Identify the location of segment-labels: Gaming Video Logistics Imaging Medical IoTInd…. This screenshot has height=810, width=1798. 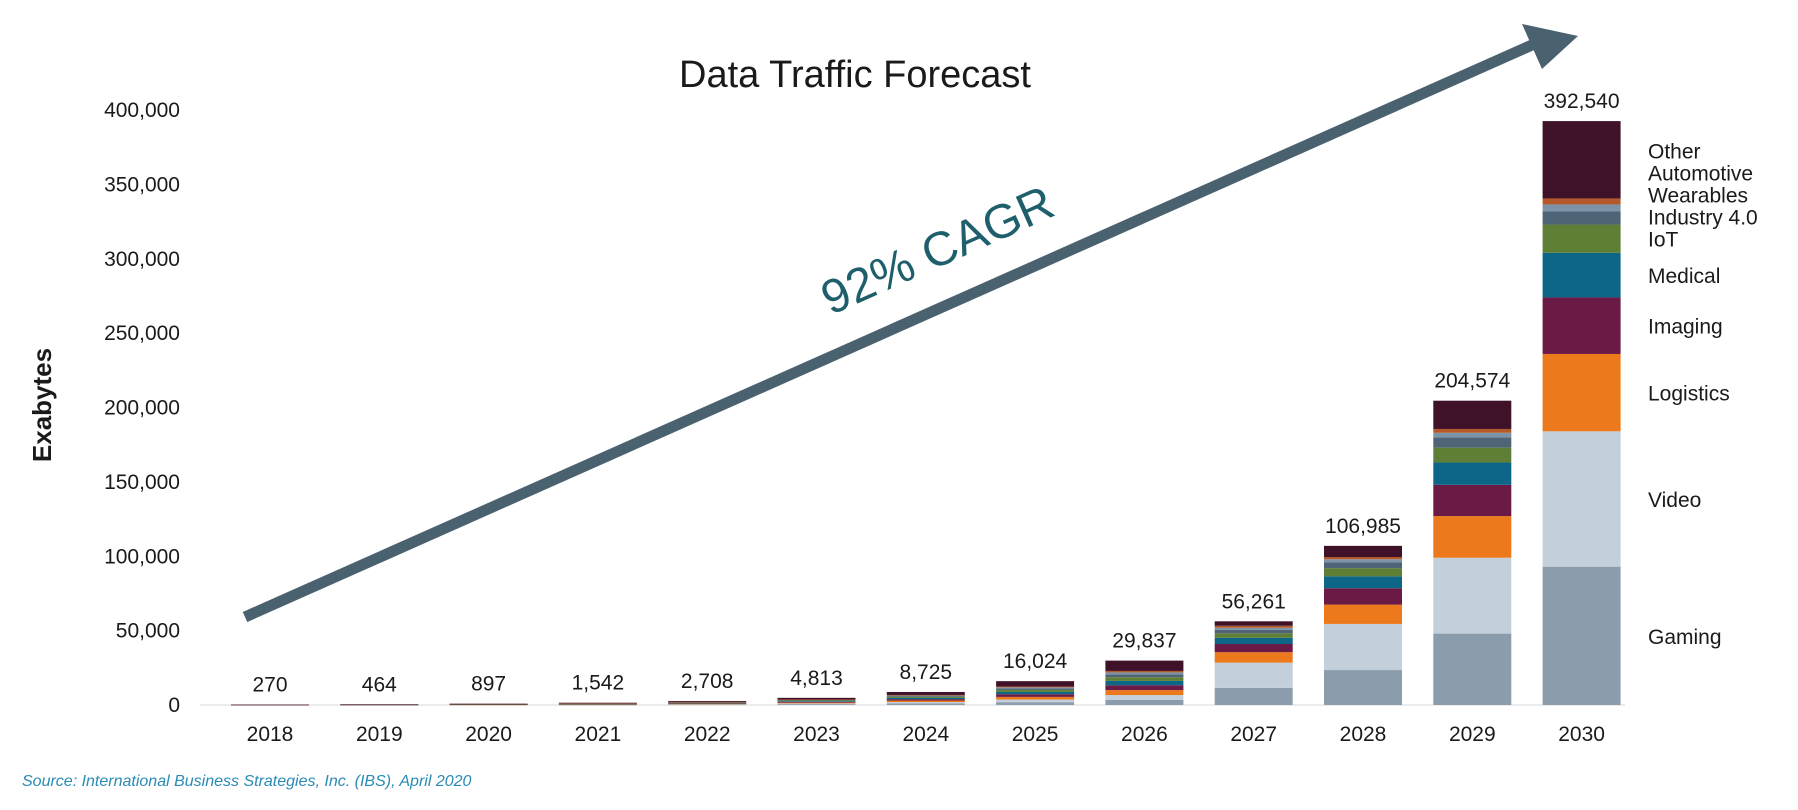
(1703, 395).